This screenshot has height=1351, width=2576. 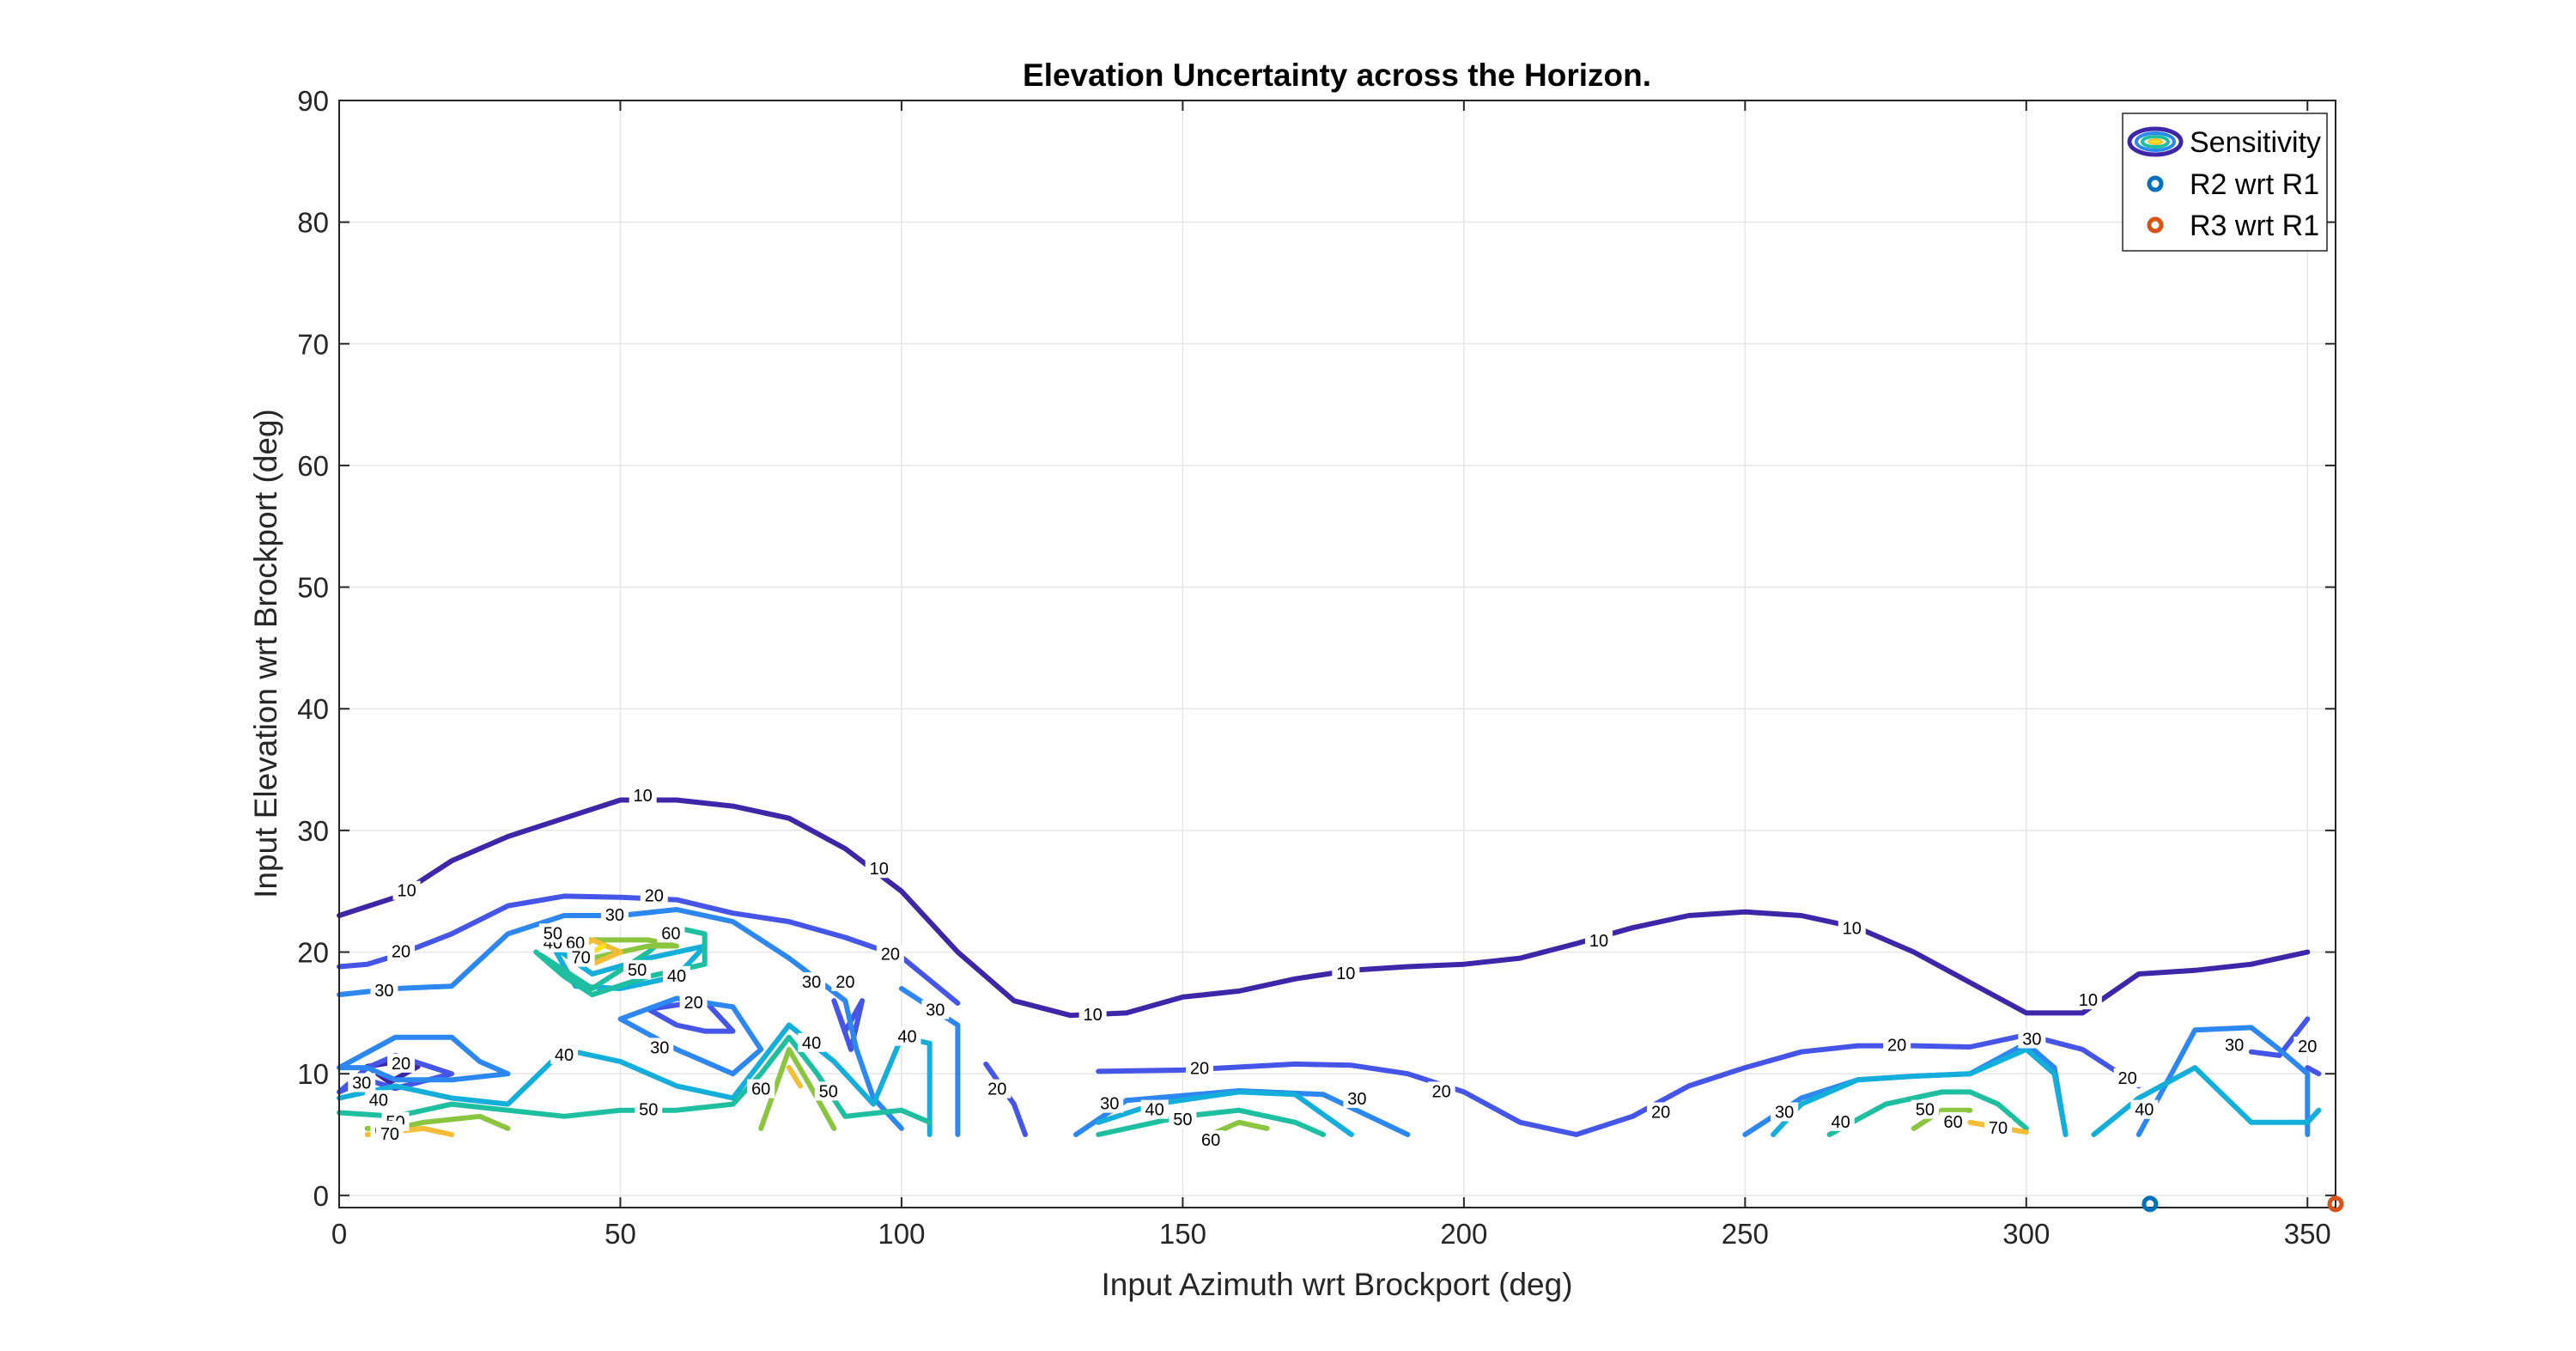 I want to click on x-tick-label: 300, so click(x=2026, y=1234).